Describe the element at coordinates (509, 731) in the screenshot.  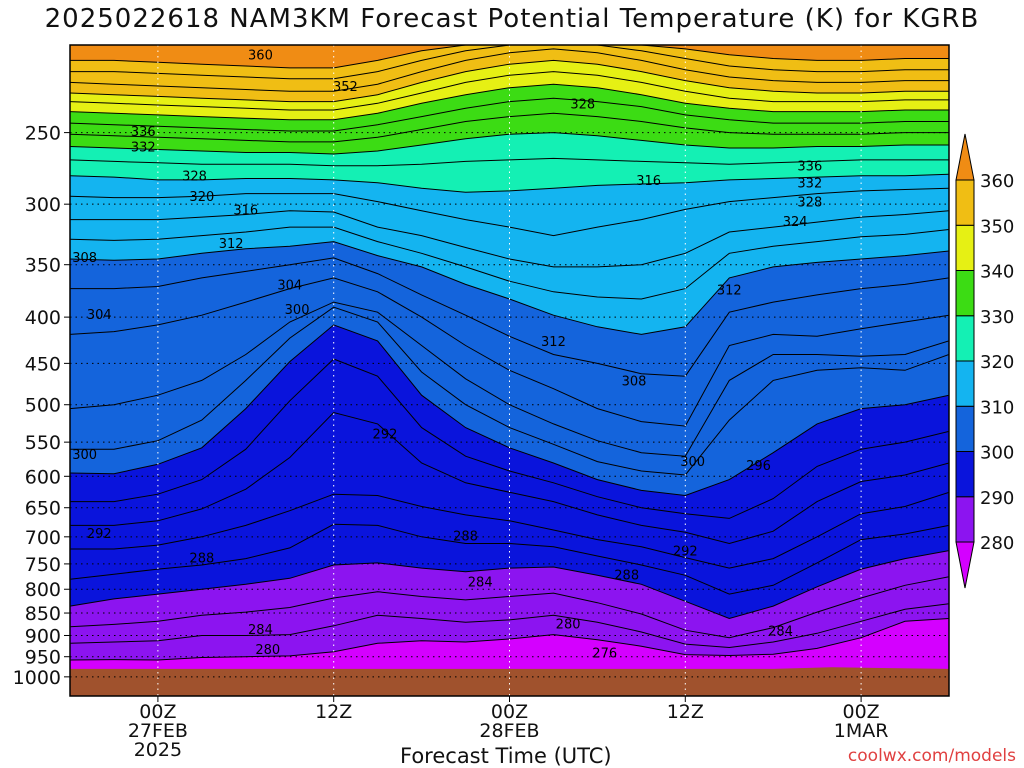
I see `x-tick-label: 28FEB` at that location.